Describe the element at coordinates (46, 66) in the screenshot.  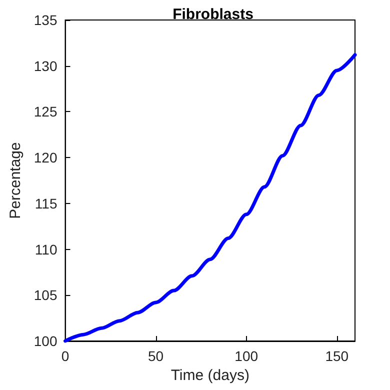
I see `y-tick-label: 130` at that location.